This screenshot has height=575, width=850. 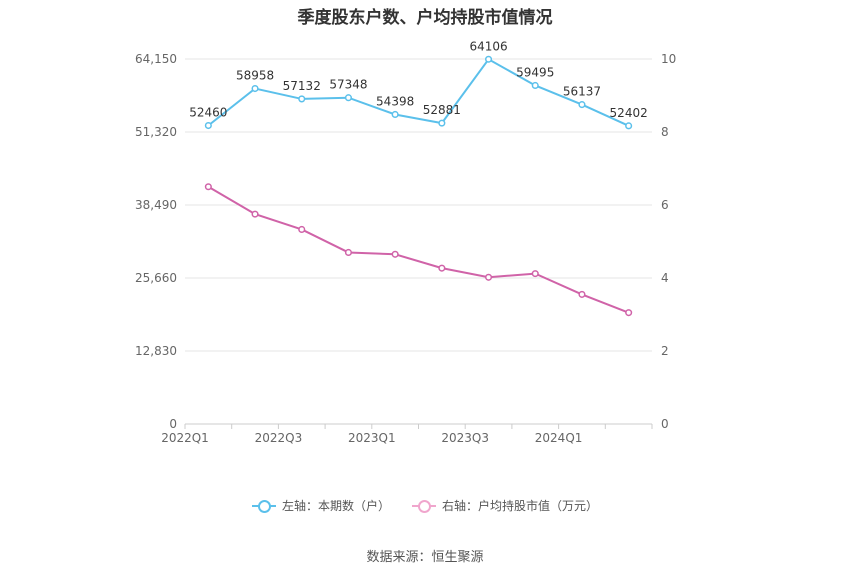 What do you see at coordinates (665, 351) in the screenshot?
I see `right-axis-tick-label: 2` at bounding box center [665, 351].